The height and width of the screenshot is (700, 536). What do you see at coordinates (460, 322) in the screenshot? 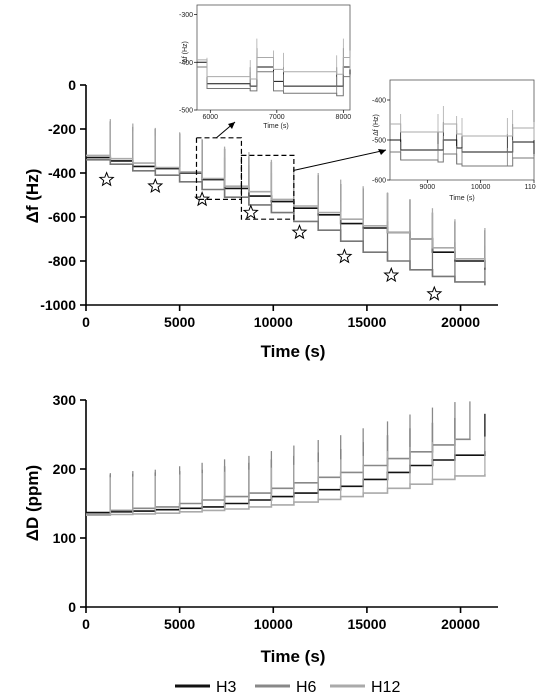
I see `top-x-tick-label: 20000` at bounding box center [460, 322].